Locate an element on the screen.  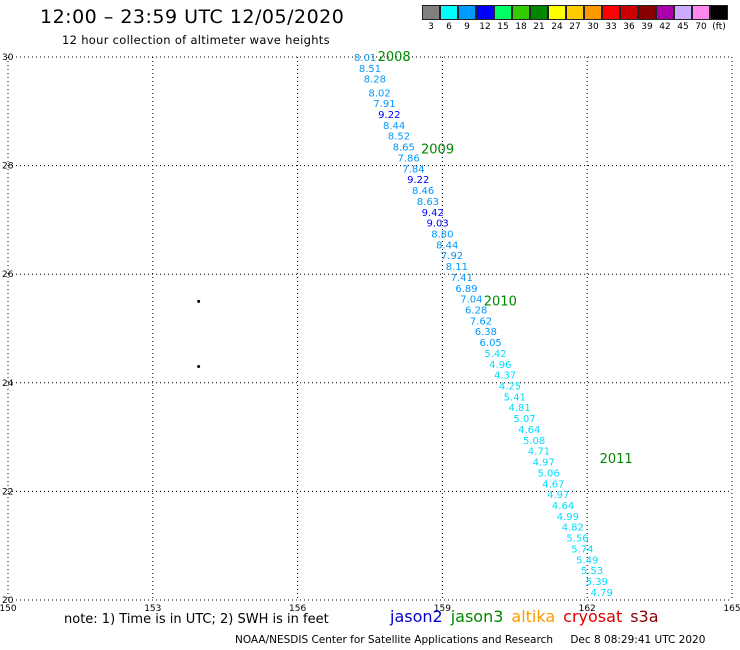
swh-value: 5.53 is located at coordinates (592, 571).